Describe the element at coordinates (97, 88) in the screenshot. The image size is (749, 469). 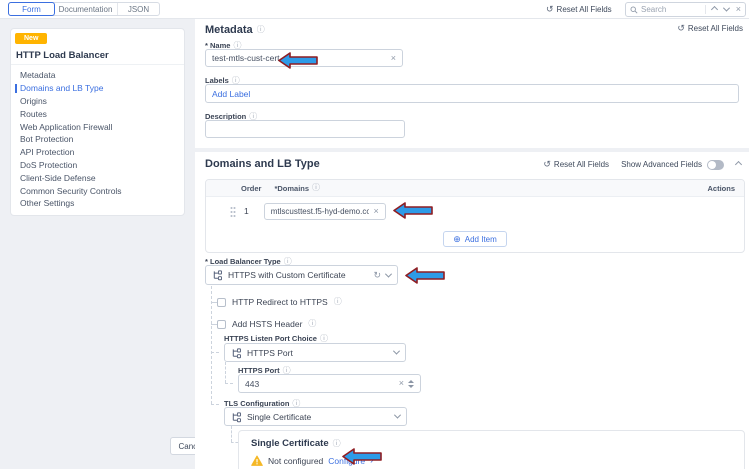
I see `sidebar-item-domains-and-lb-type: Domains and LB Type` at that location.